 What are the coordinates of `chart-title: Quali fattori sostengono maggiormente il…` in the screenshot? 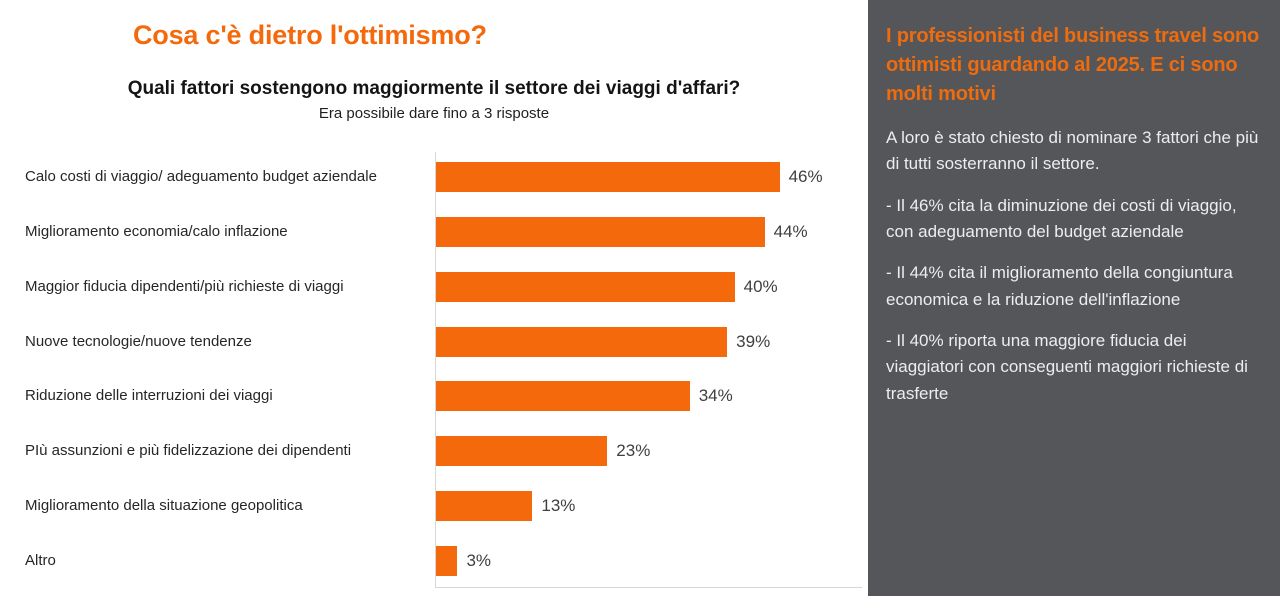 It's located at (434, 88).